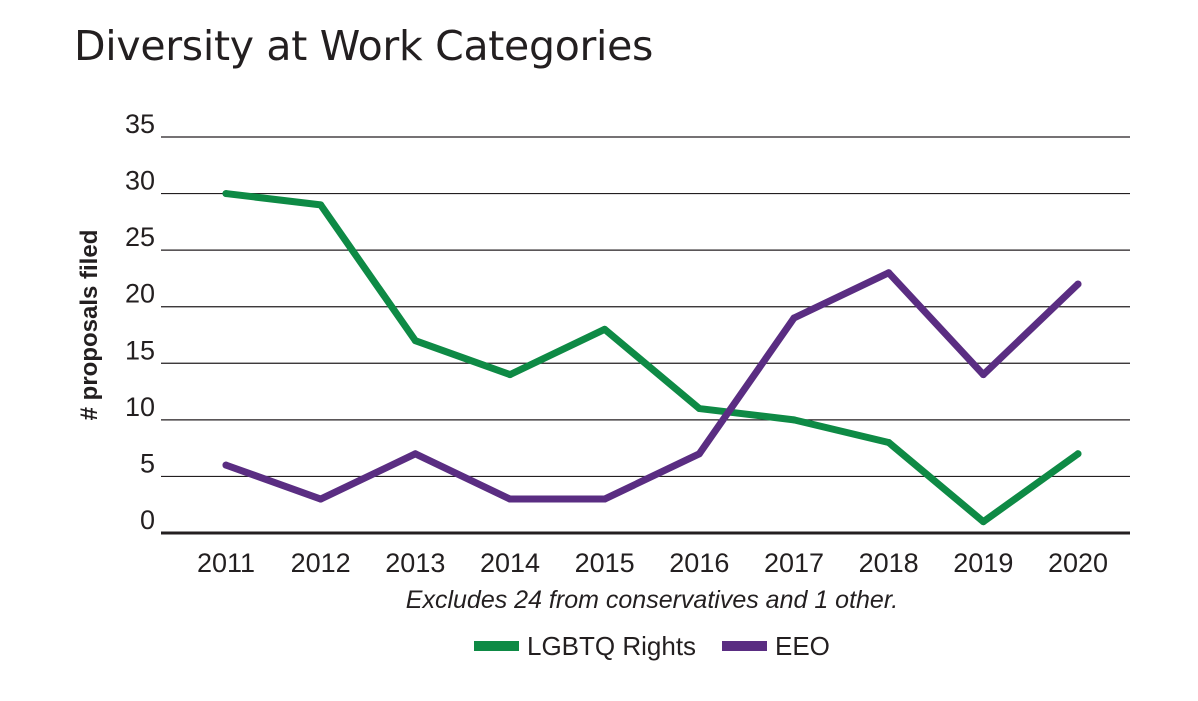  Describe the element at coordinates (140, 237) in the screenshot. I see `y-tick-label: 25` at that location.